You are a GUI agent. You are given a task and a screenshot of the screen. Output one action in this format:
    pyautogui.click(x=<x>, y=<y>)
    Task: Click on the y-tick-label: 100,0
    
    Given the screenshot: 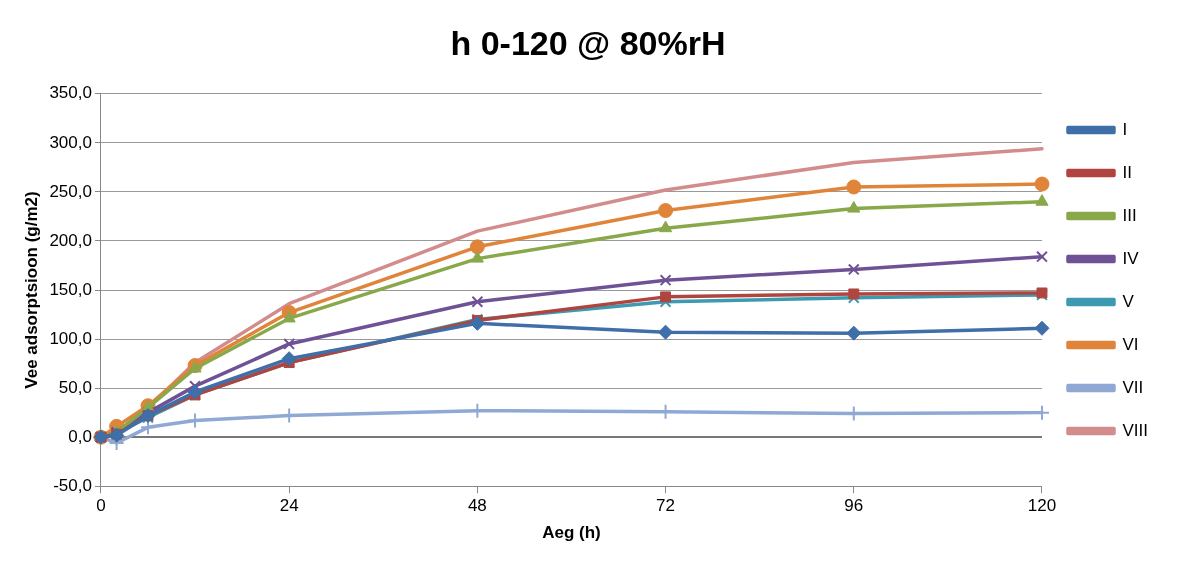 What is the action you would take?
    pyautogui.click(x=70, y=338)
    